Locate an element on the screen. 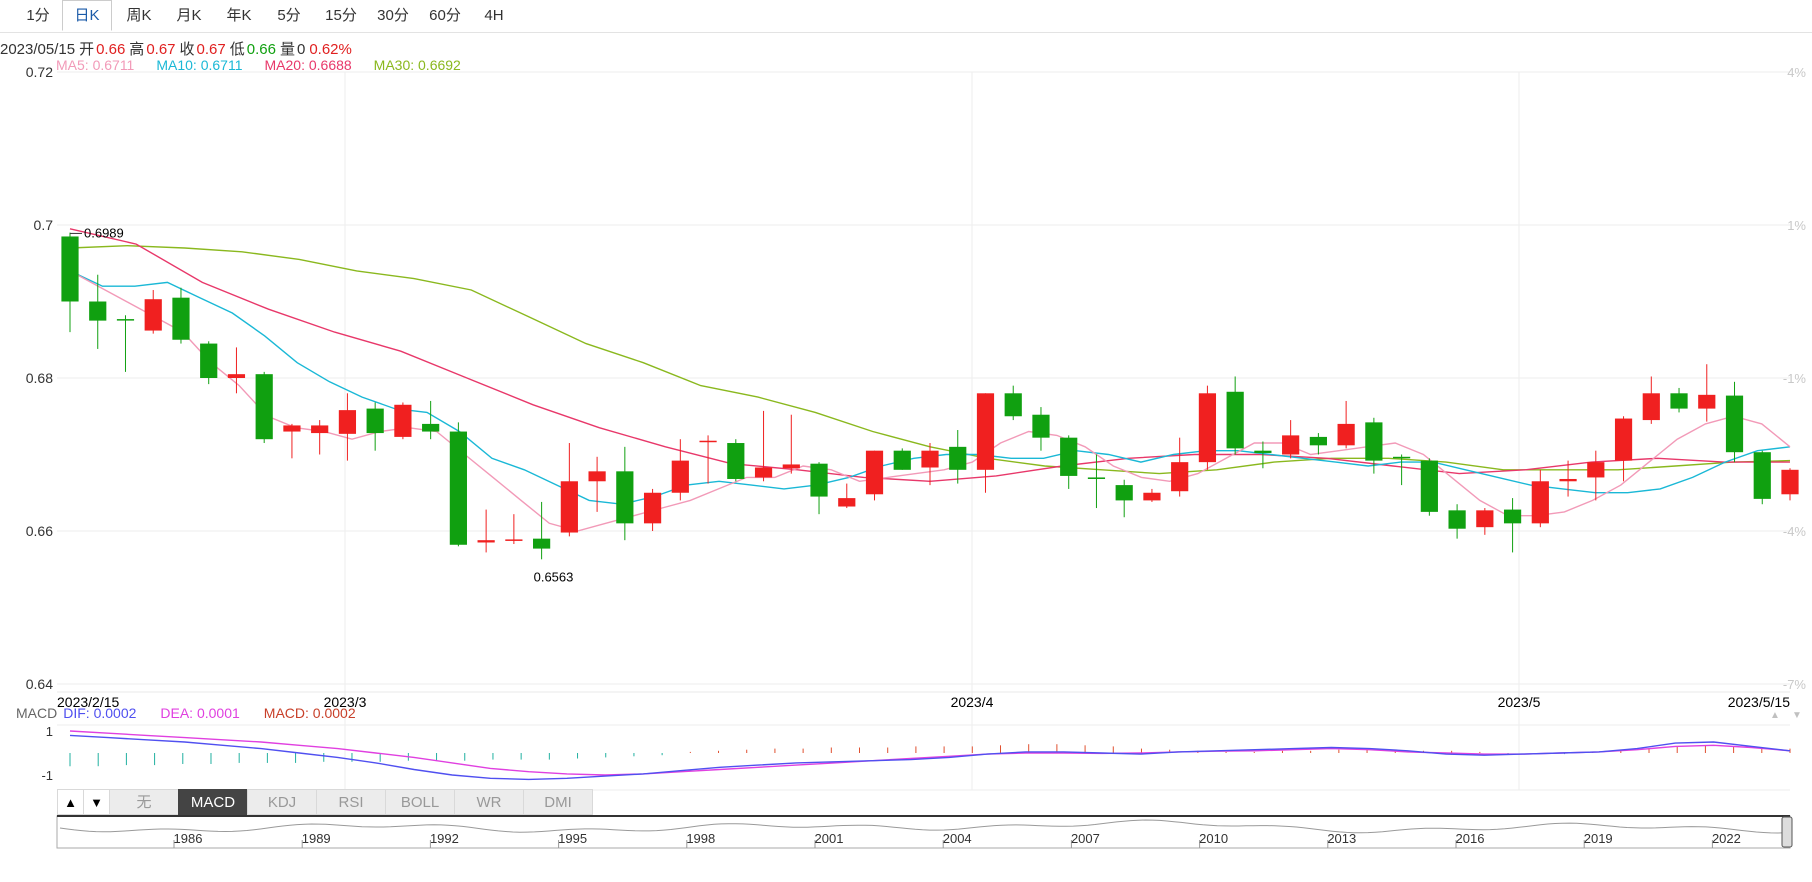 This screenshot has width=1812, height=882. y-tick-label: 0.66 is located at coordinates (39, 531).